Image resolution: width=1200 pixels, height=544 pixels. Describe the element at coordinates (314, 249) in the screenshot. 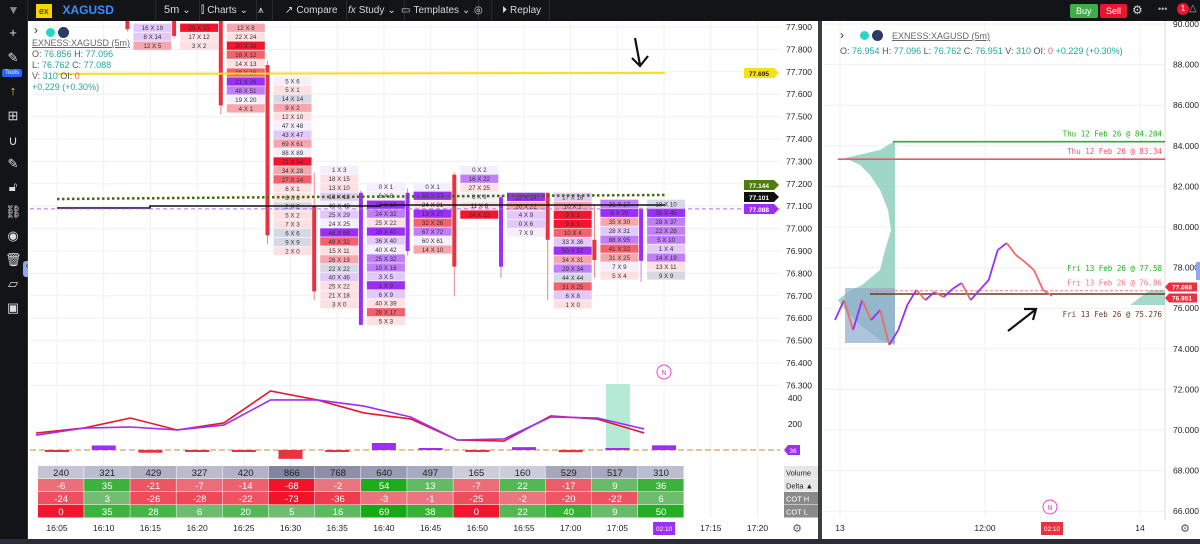

I see `bear-candle` at that location.